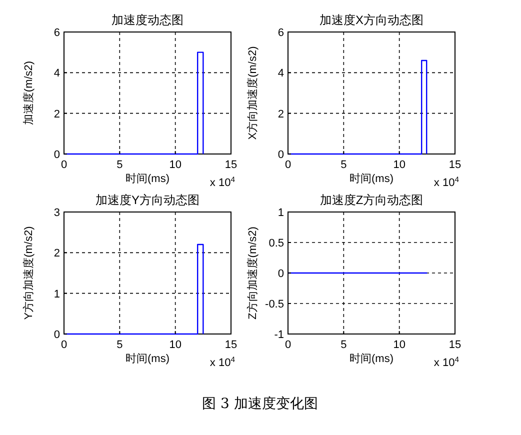  What do you see at coordinates (147, 200) in the screenshot?
I see `chart-title: 加速度Y方向动态图` at bounding box center [147, 200].